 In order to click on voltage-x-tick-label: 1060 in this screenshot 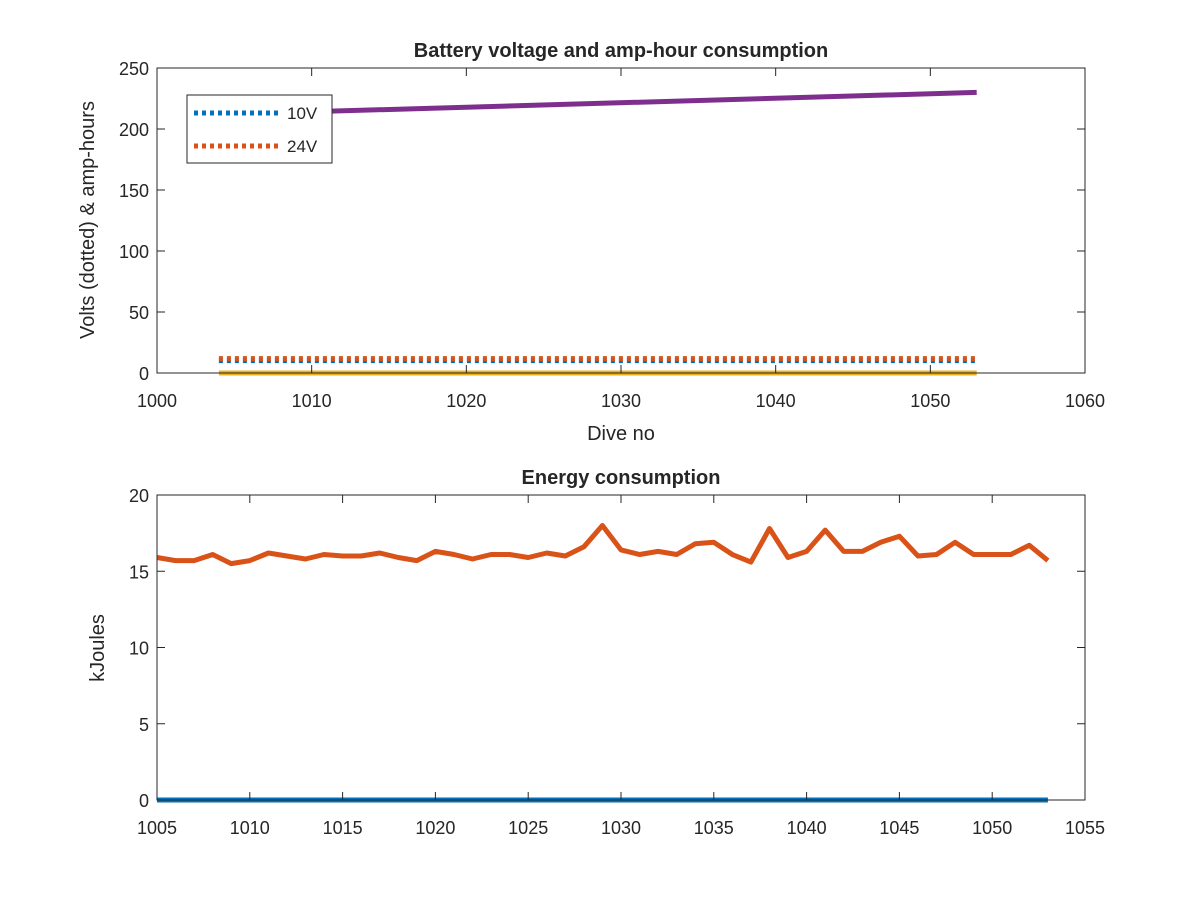, I will do `click(1085, 401)`.